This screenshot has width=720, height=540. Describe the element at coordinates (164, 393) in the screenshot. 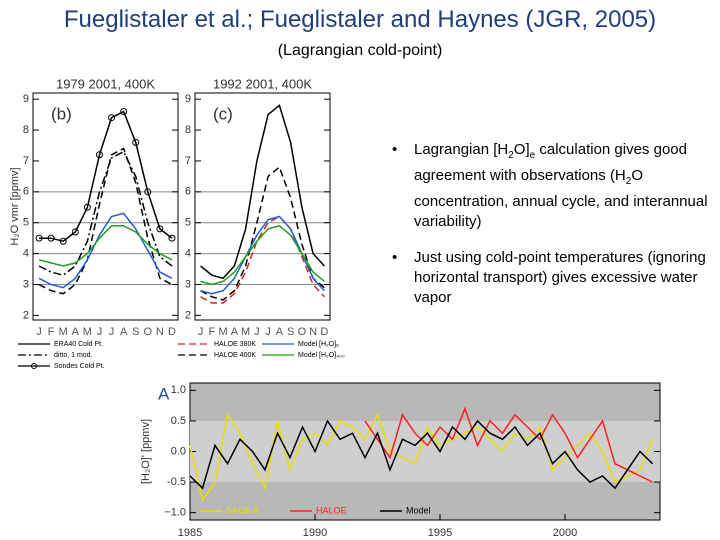

I see `panel-label: A` at that location.